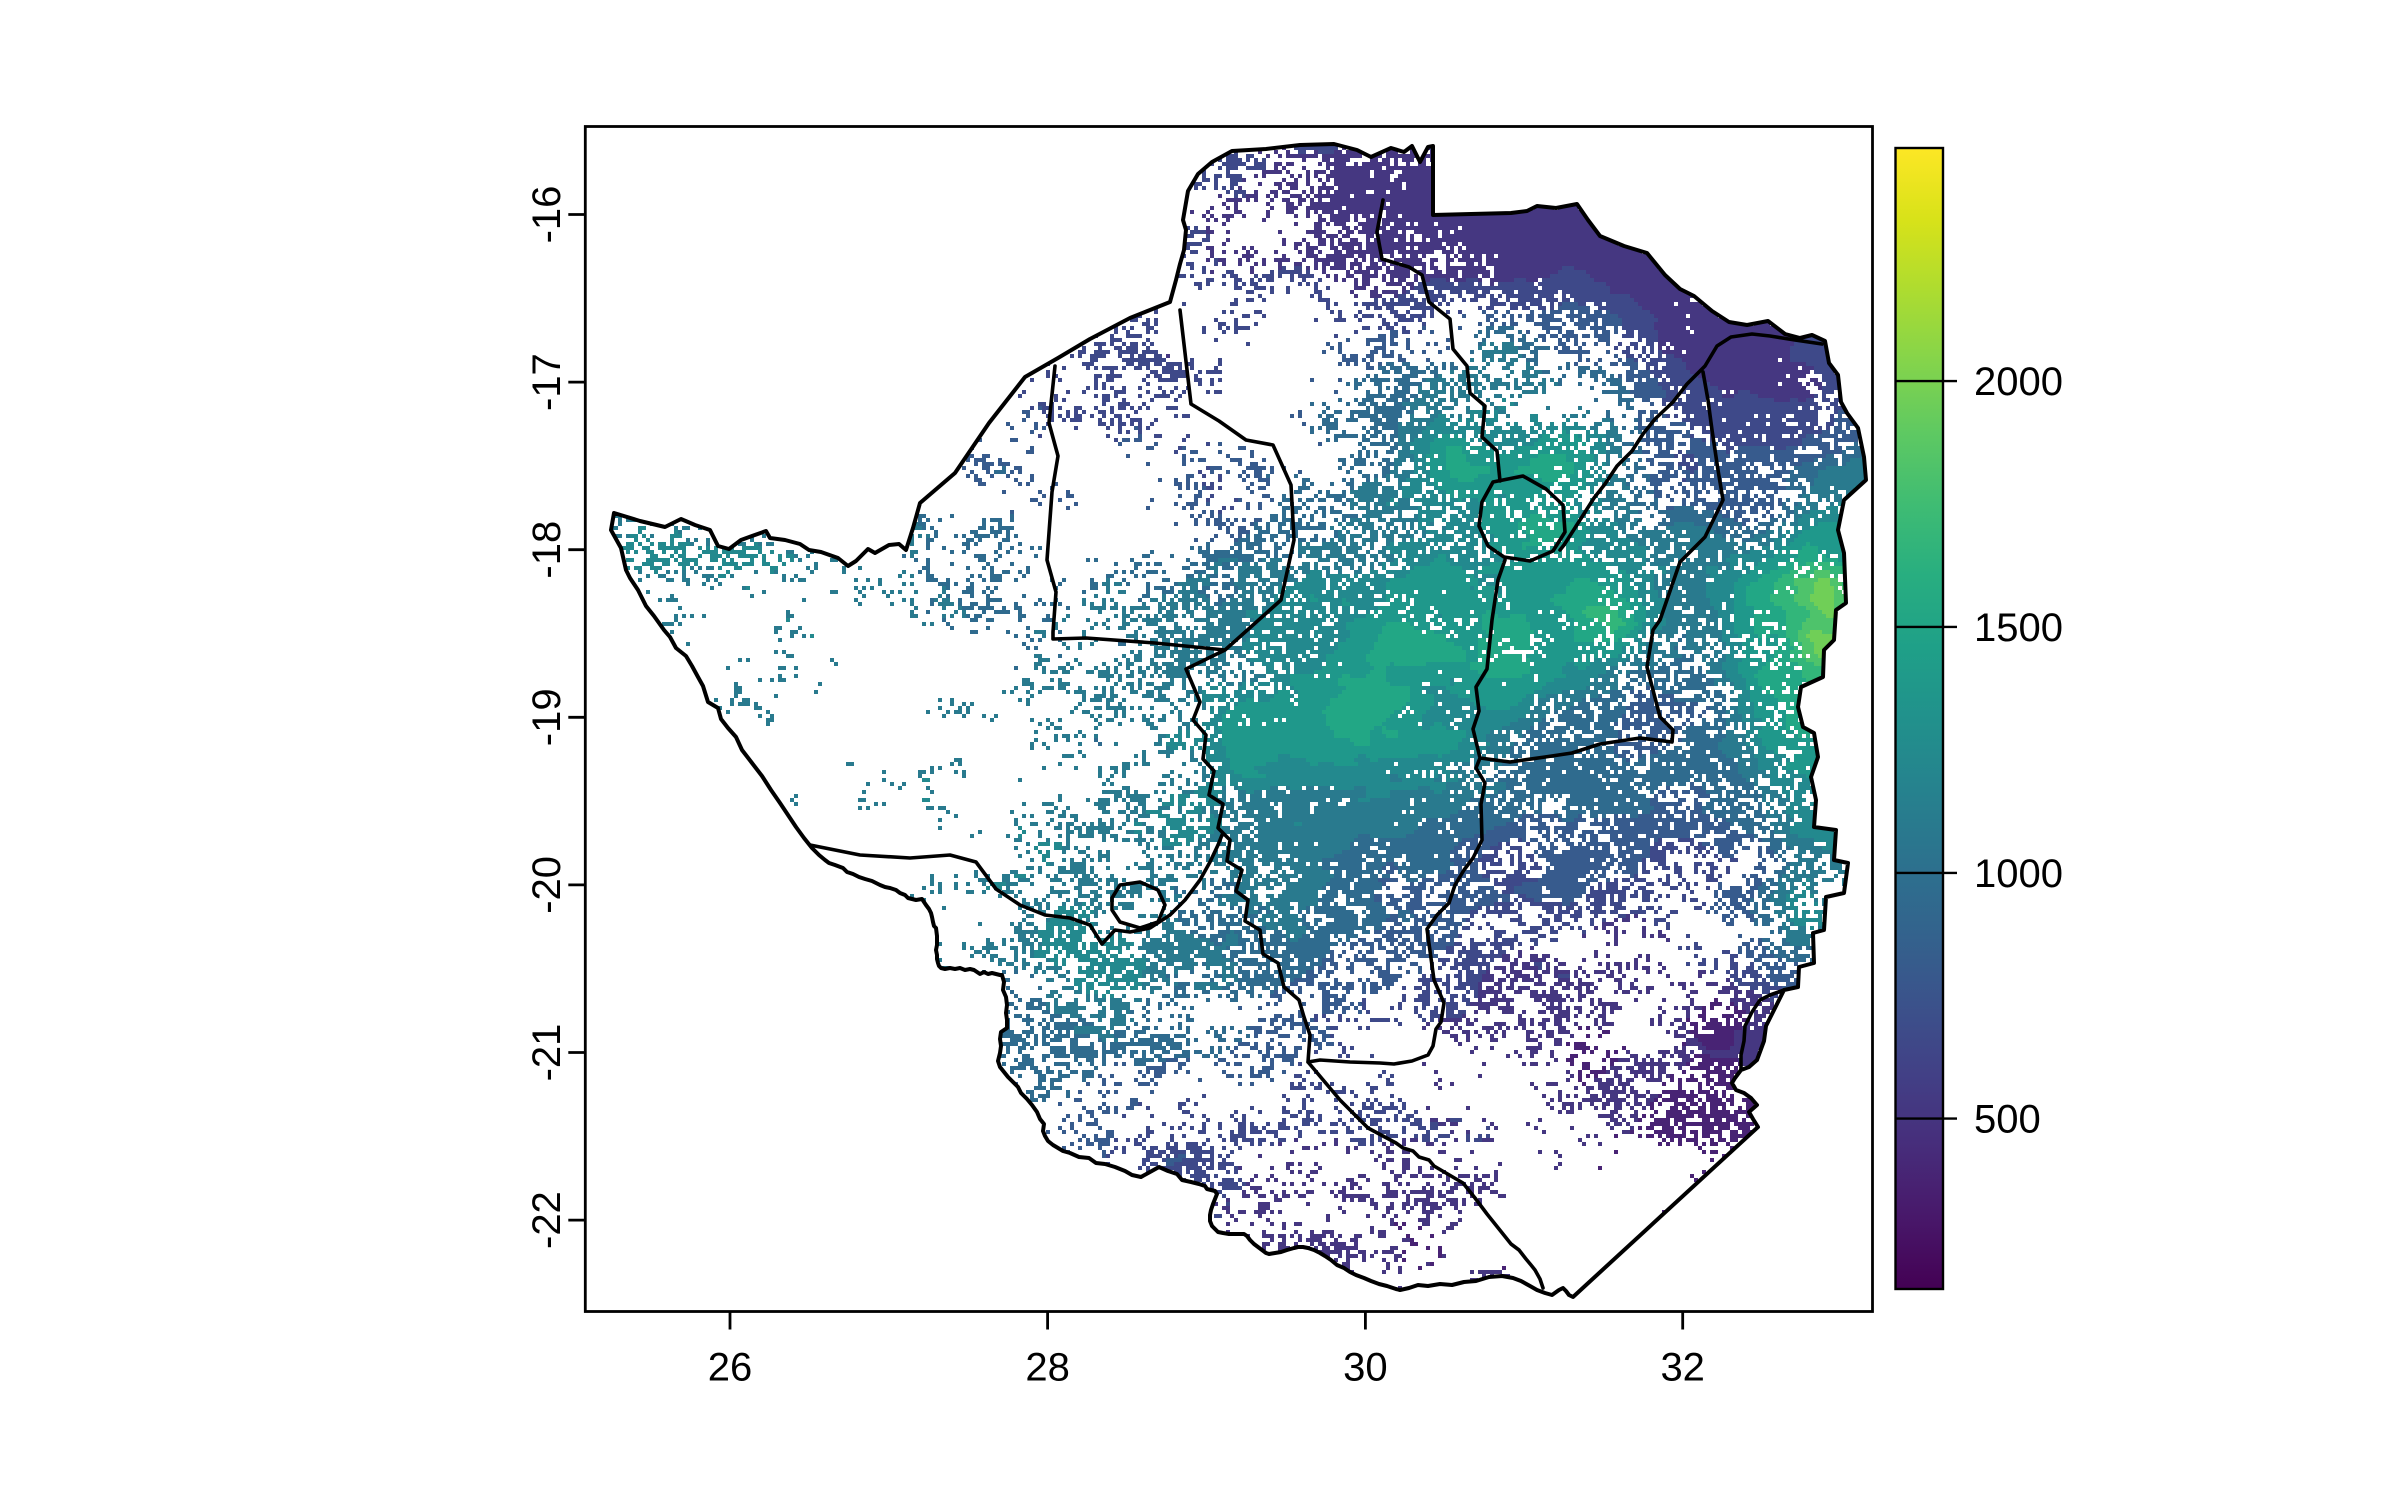  Describe the element at coordinates (547, 717) in the screenshot. I see `svg-text: -19` at that location.